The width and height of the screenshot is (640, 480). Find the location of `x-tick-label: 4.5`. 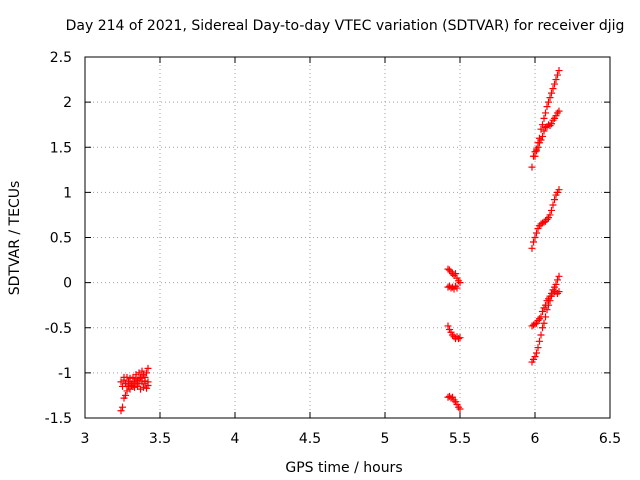

x-tick-label: 4.5 is located at coordinates (310, 439).